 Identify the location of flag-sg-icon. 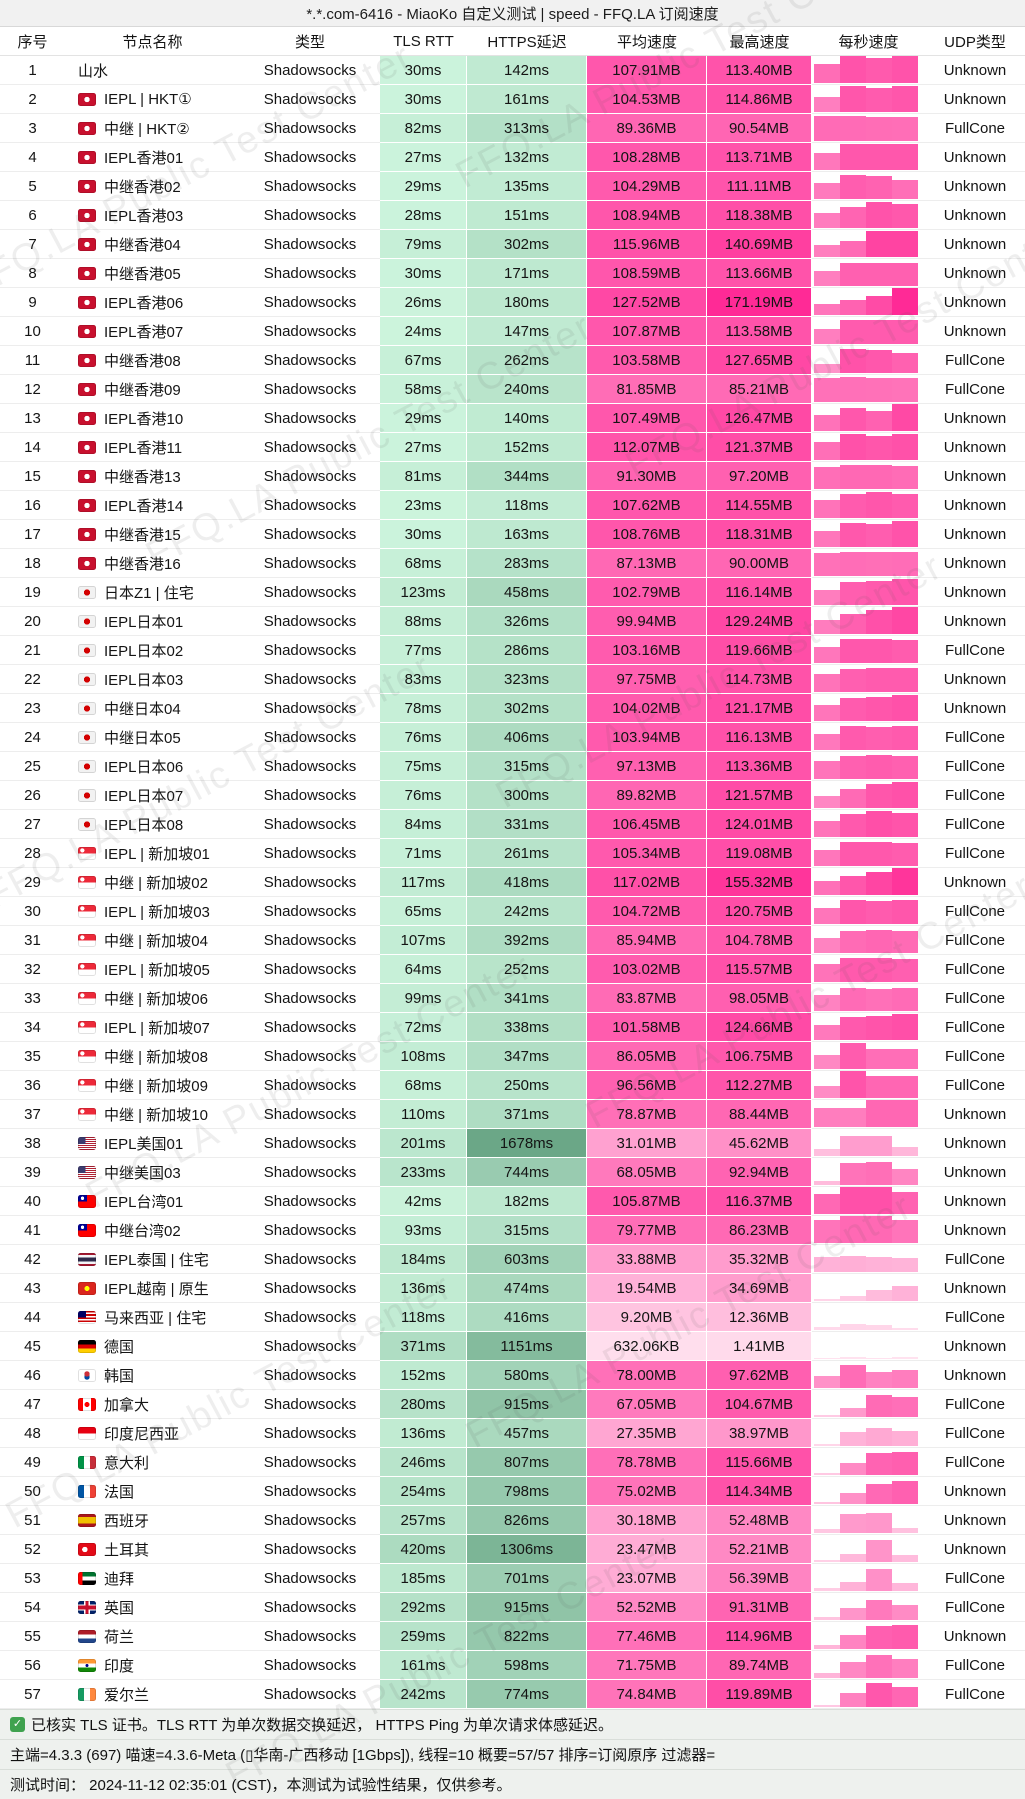
(87, 1056).